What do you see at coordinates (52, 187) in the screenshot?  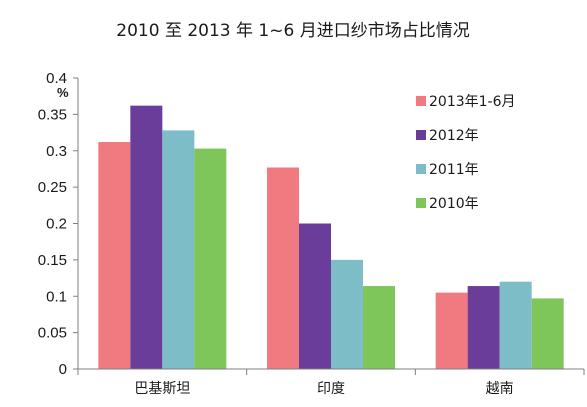 I see `y-tick-label: 0.25` at bounding box center [52, 187].